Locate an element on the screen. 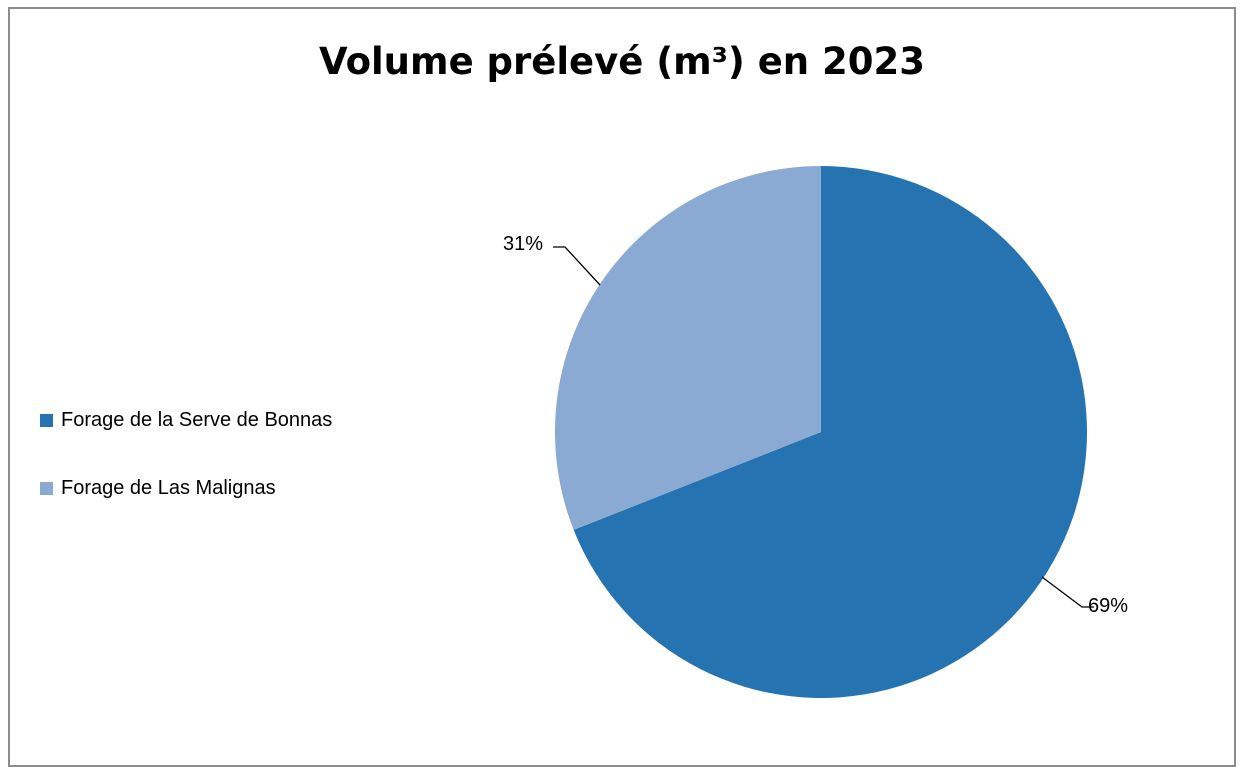  pie-slice-las-malignas is located at coordinates (688, 348).